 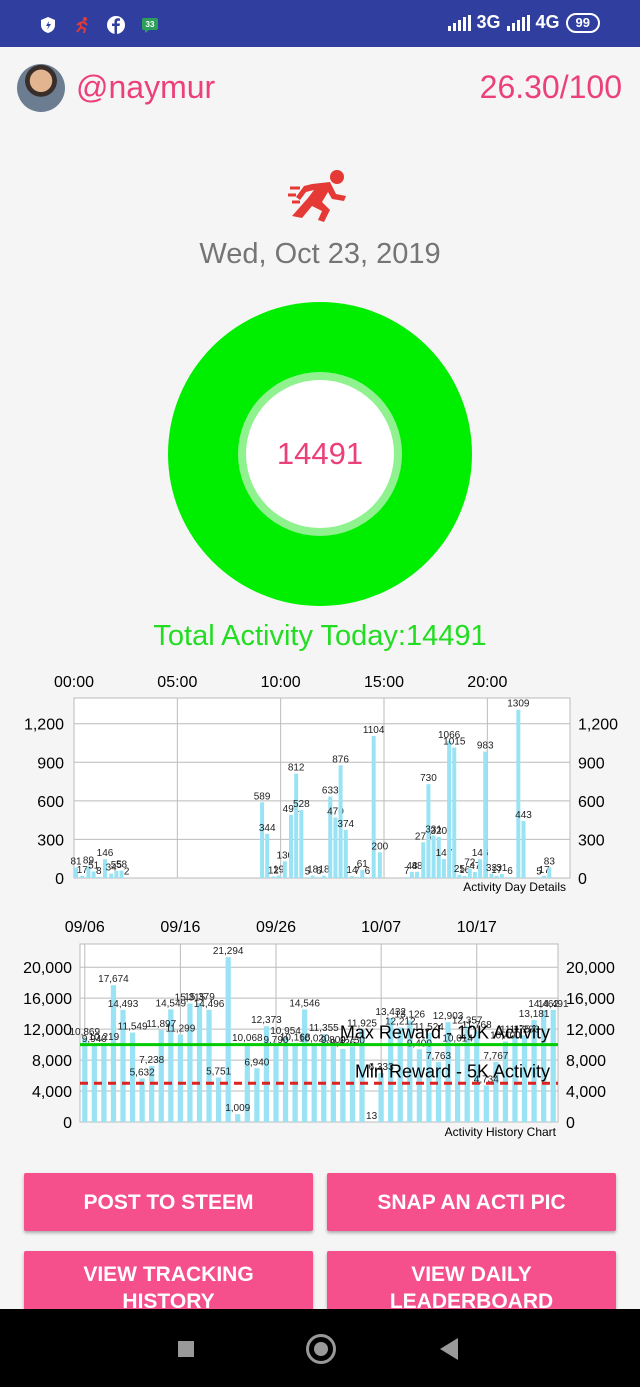 I want to click on home-icon, so click(x=321, y=1349).